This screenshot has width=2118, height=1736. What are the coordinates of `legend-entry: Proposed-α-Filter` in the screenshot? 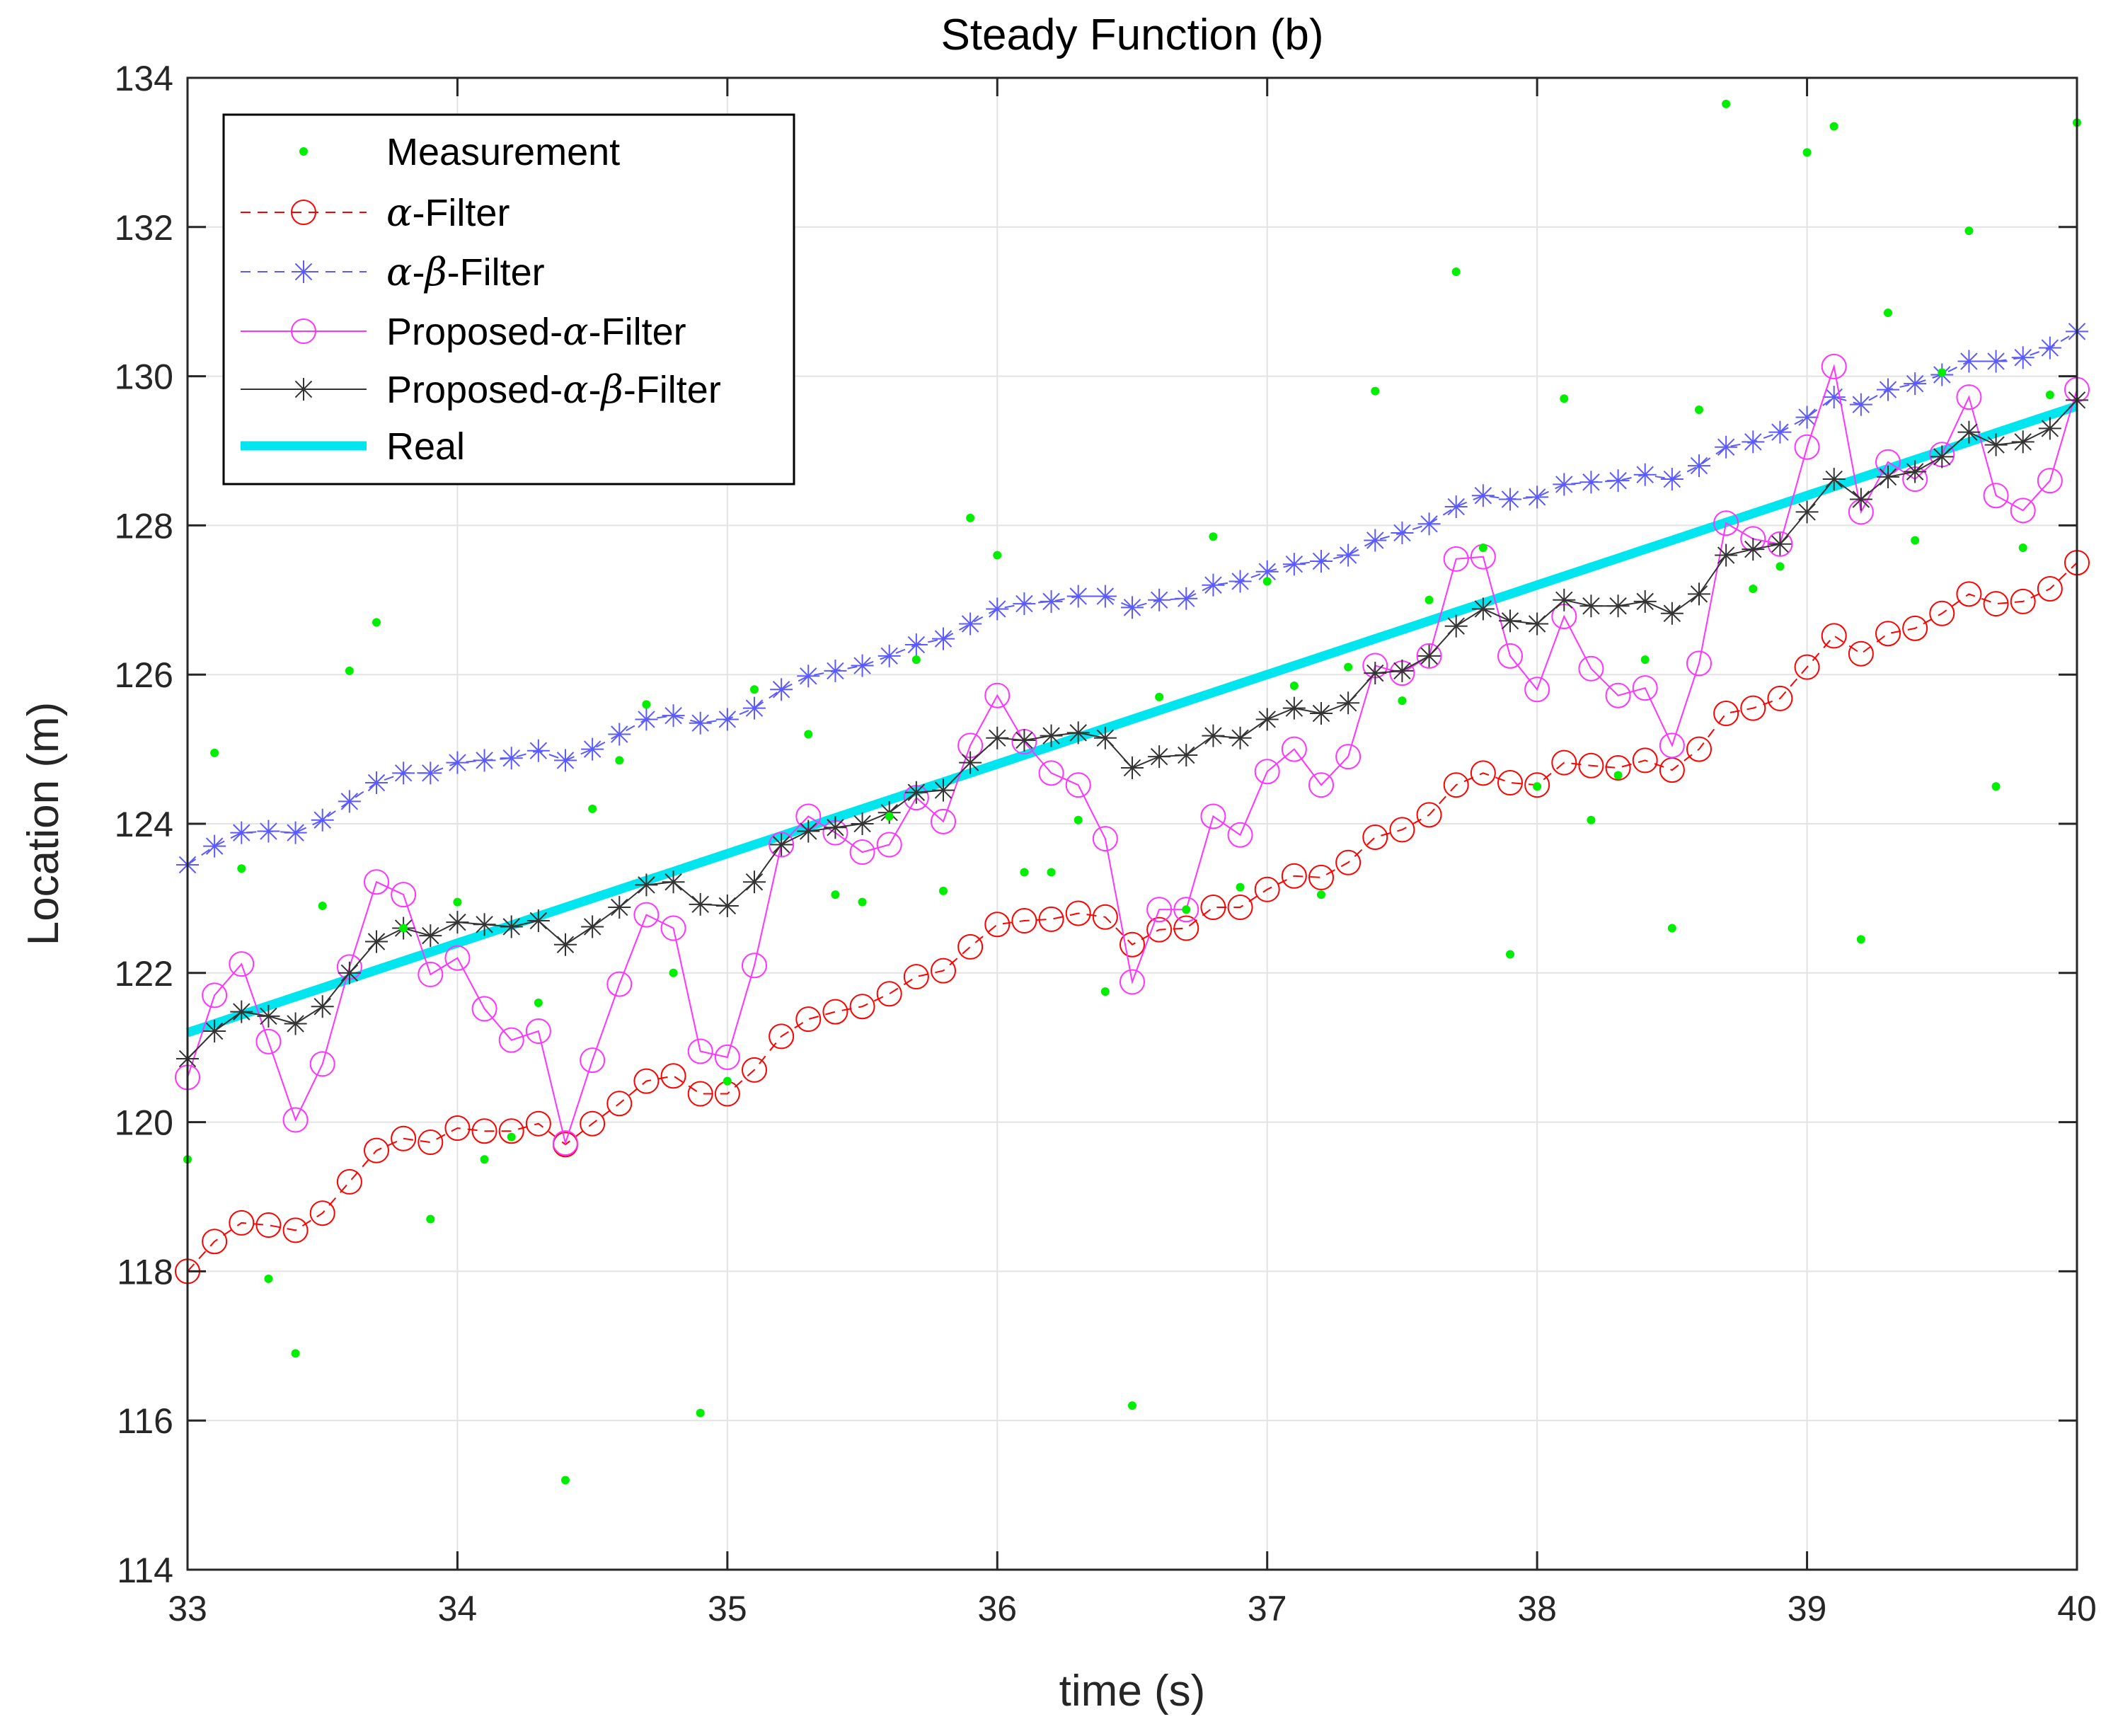 It's located at (464, 332).